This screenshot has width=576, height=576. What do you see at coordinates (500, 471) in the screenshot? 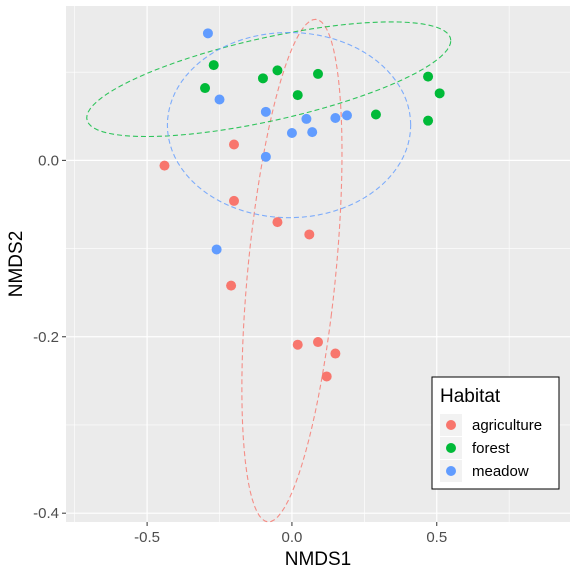
I see `legend-label-meadow: meadow` at bounding box center [500, 471].